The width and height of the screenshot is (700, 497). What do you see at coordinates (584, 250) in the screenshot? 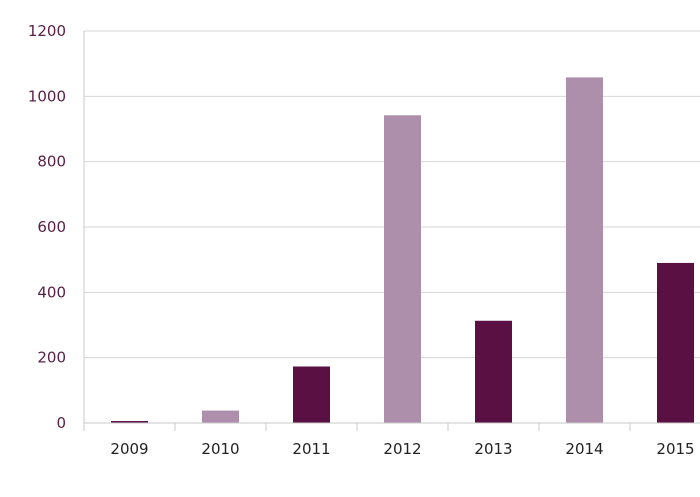
I see `bar-2014` at bounding box center [584, 250].